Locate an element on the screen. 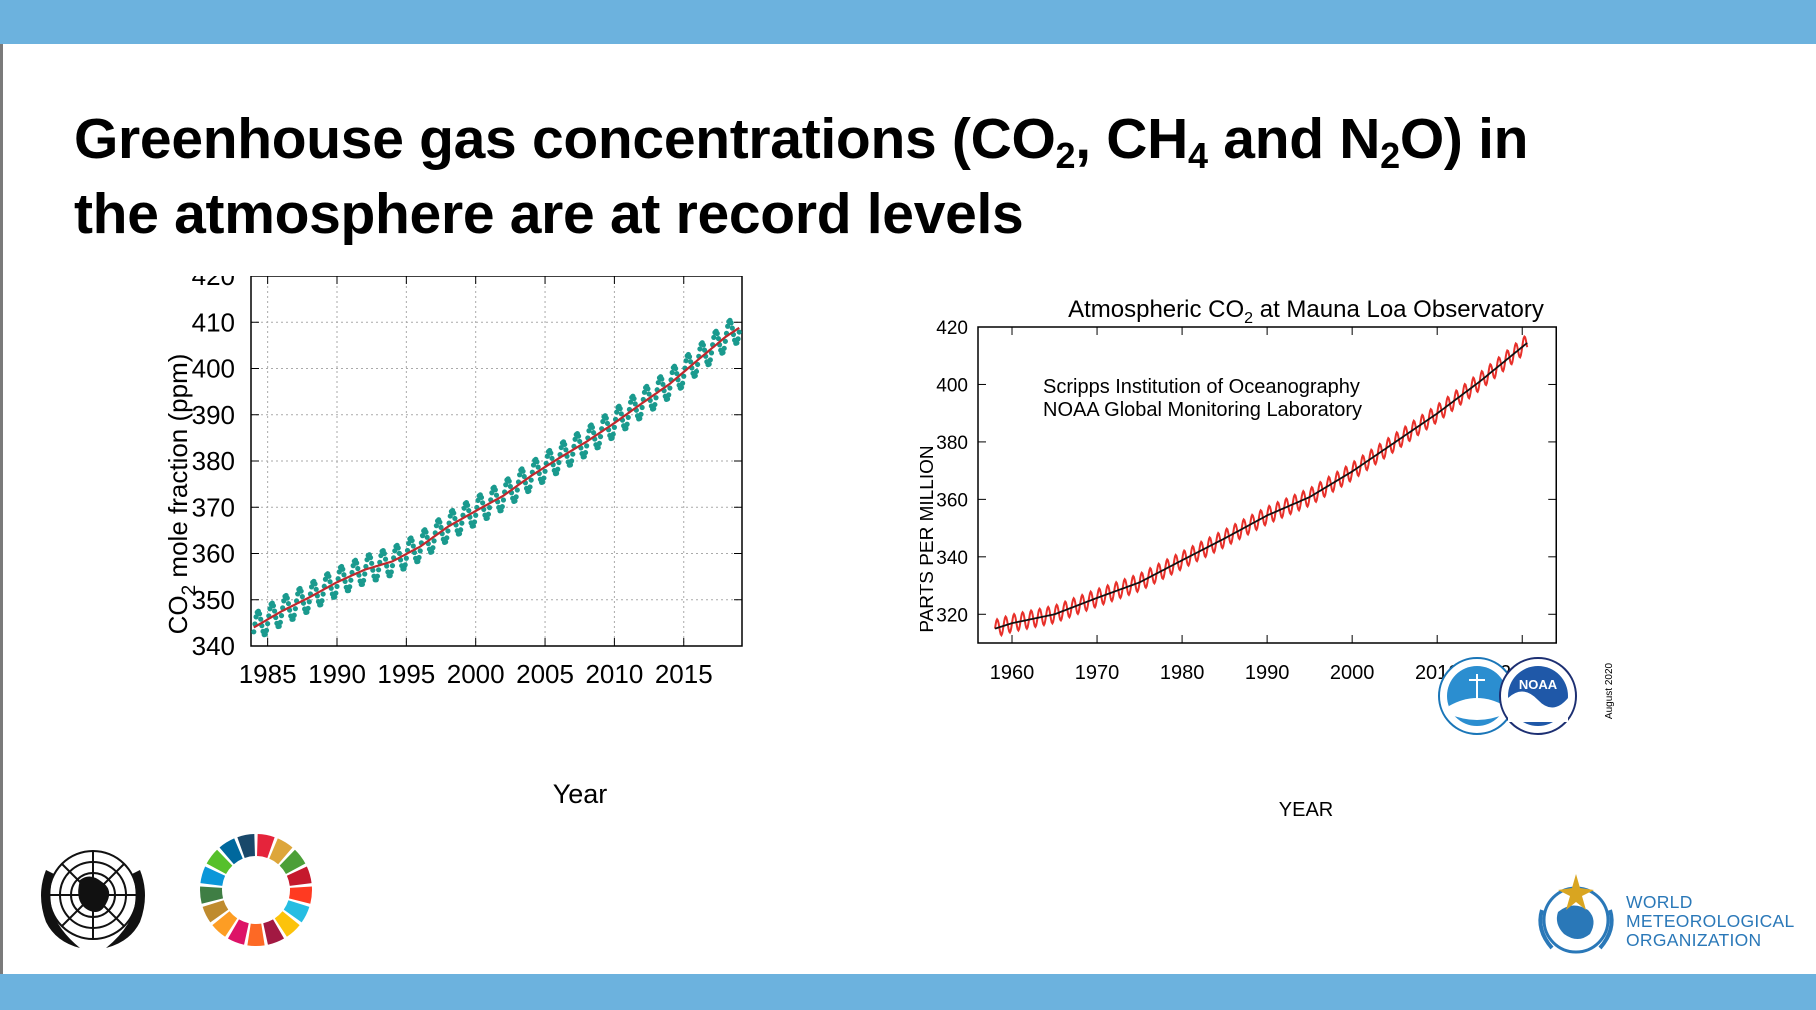 The image size is (1816, 1010). left-y-tick-label: 350 is located at coordinates (213, 600).